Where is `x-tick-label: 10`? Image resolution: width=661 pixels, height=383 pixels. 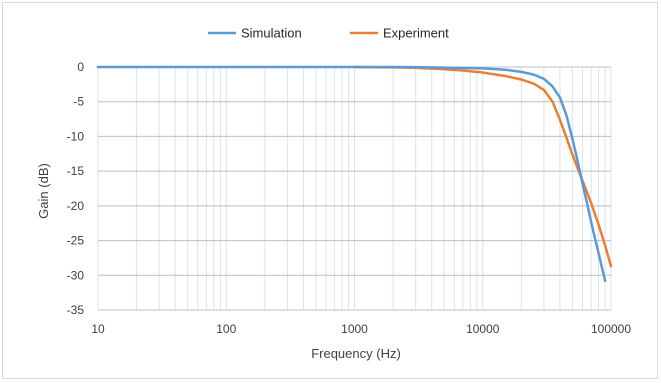
x-tick-label: 10 is located at coordinates (98, 329).